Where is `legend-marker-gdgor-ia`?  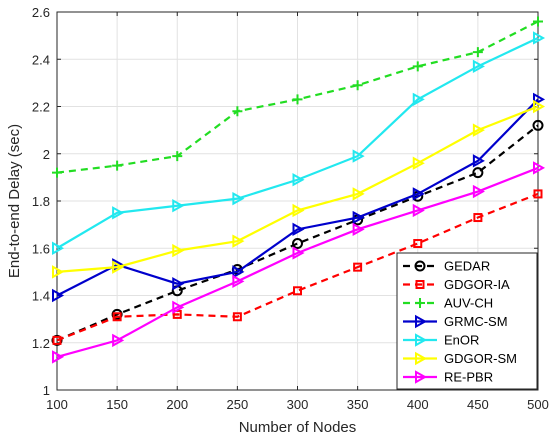
legend-marker-gdgor-ia is located at coordinates (420, 284).